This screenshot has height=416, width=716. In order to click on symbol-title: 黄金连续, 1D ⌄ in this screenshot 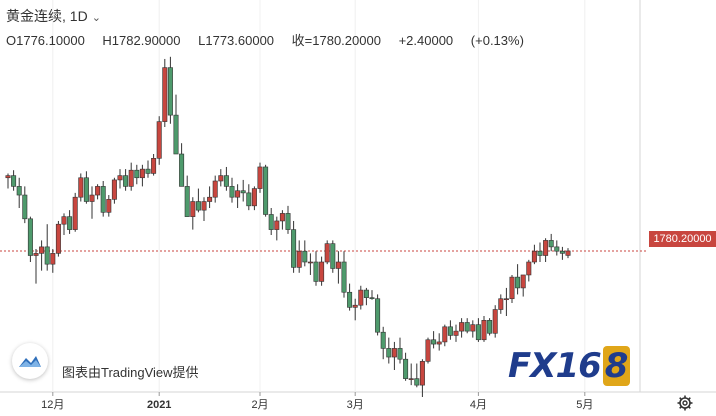, I will do `click(53, 16)`.